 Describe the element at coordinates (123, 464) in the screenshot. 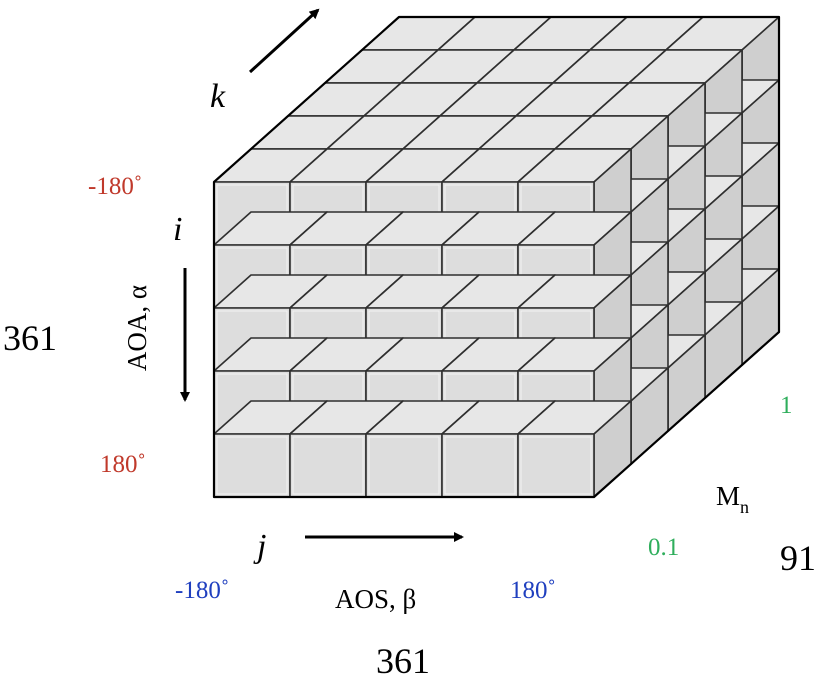

I see `aoa-range-end: 180˚` at that location.